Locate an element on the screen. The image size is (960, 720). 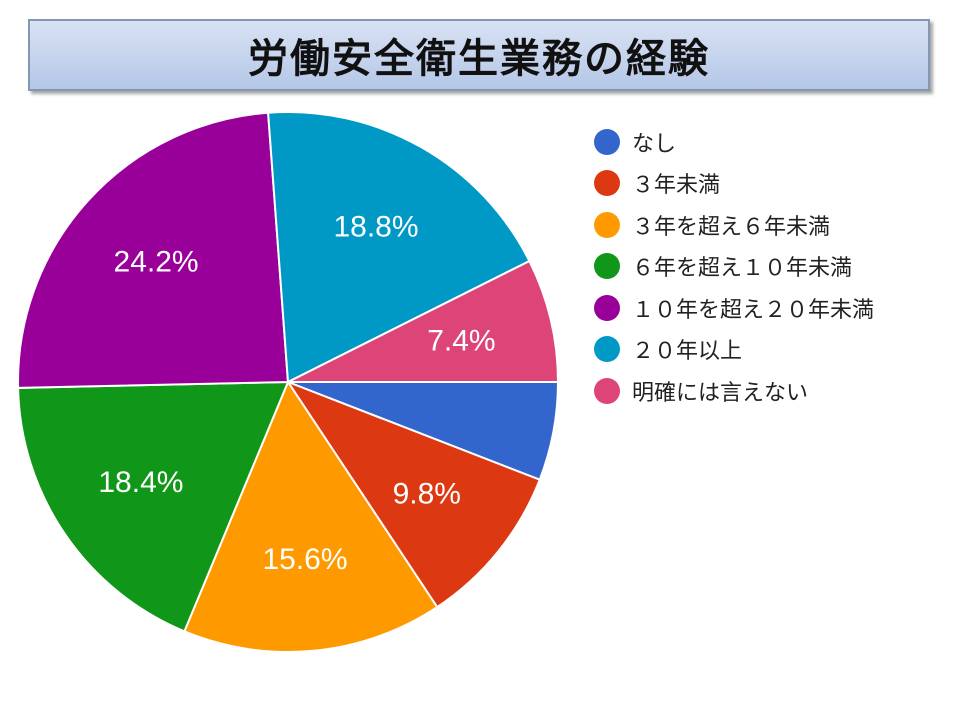
title-banner: 労働安全衛生業務の経験 is located at coordinates (479, 55).